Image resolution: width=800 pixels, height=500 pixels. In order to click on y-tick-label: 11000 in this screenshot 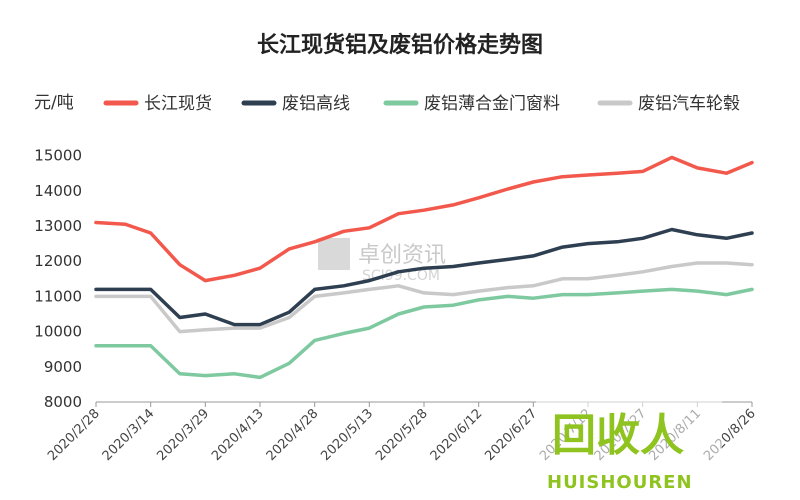, I will do `click(58, 296)`.